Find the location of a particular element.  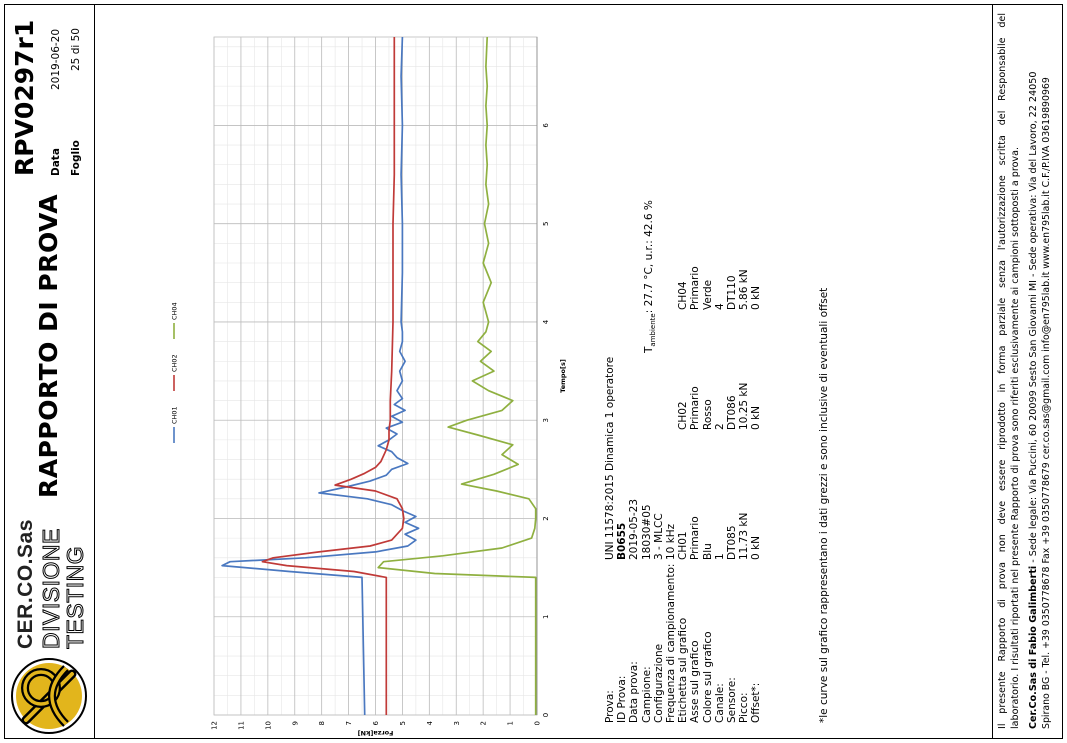

brand-line-2: DIVISIONE is located at coordinates (51, 589).